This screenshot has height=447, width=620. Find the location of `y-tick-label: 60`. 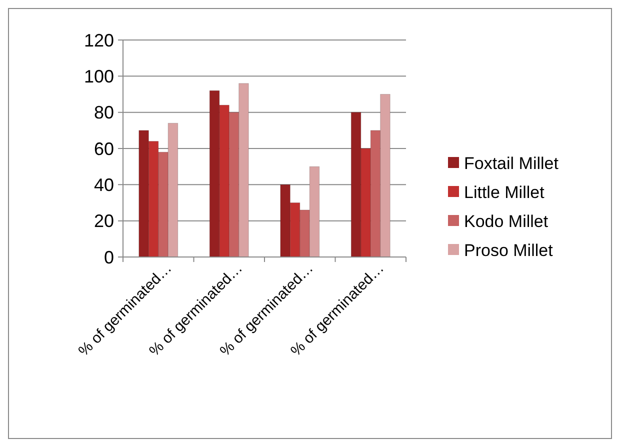

y-tick-label: 60 is located at coordinates (104, 148).